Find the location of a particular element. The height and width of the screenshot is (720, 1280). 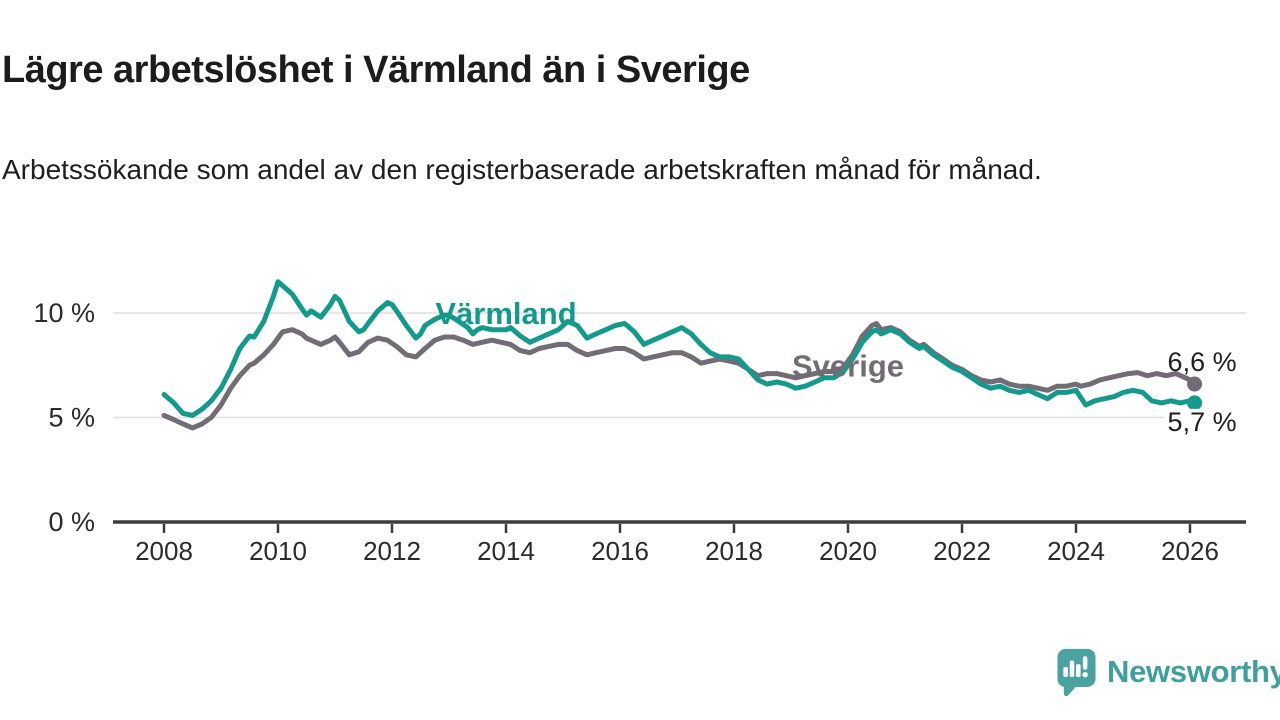

x-tick-label: 2024 is located at coordinates (1076, 551).